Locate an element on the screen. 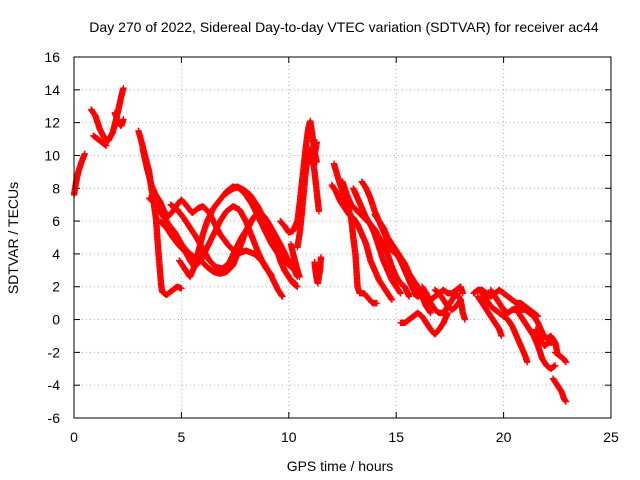  y-tick-label: -4 is located at coordinates (54, 385).